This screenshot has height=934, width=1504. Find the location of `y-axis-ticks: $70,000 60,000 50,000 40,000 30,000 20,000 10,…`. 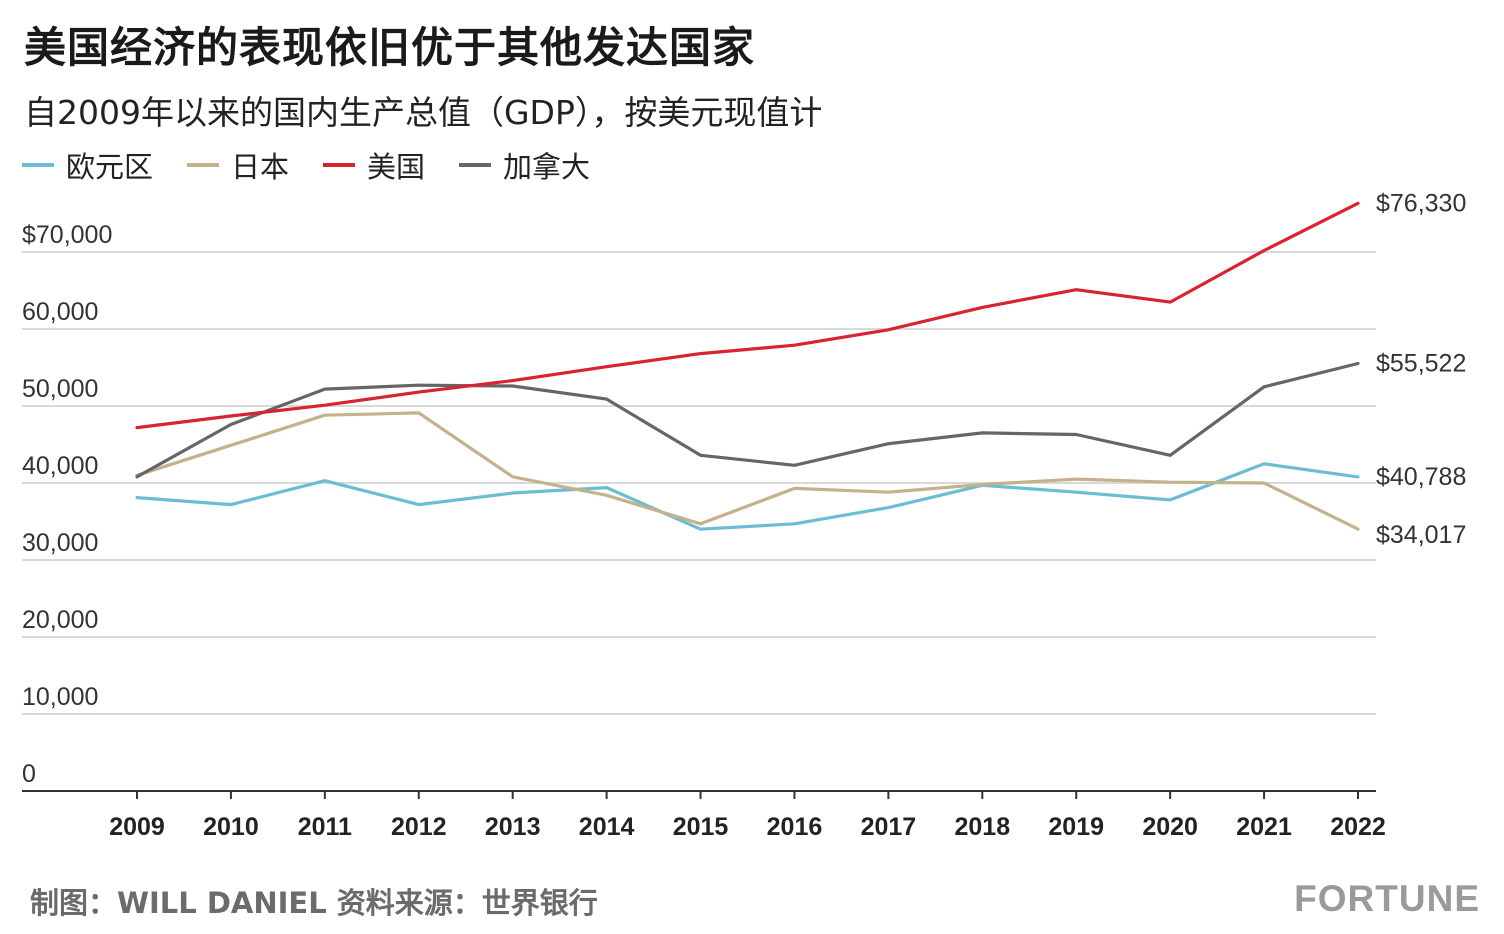

y-axis-ticks: $70,000 60,000 50,000 40,000 30,000 20,000 10,… is located at coordinates (67, 504).